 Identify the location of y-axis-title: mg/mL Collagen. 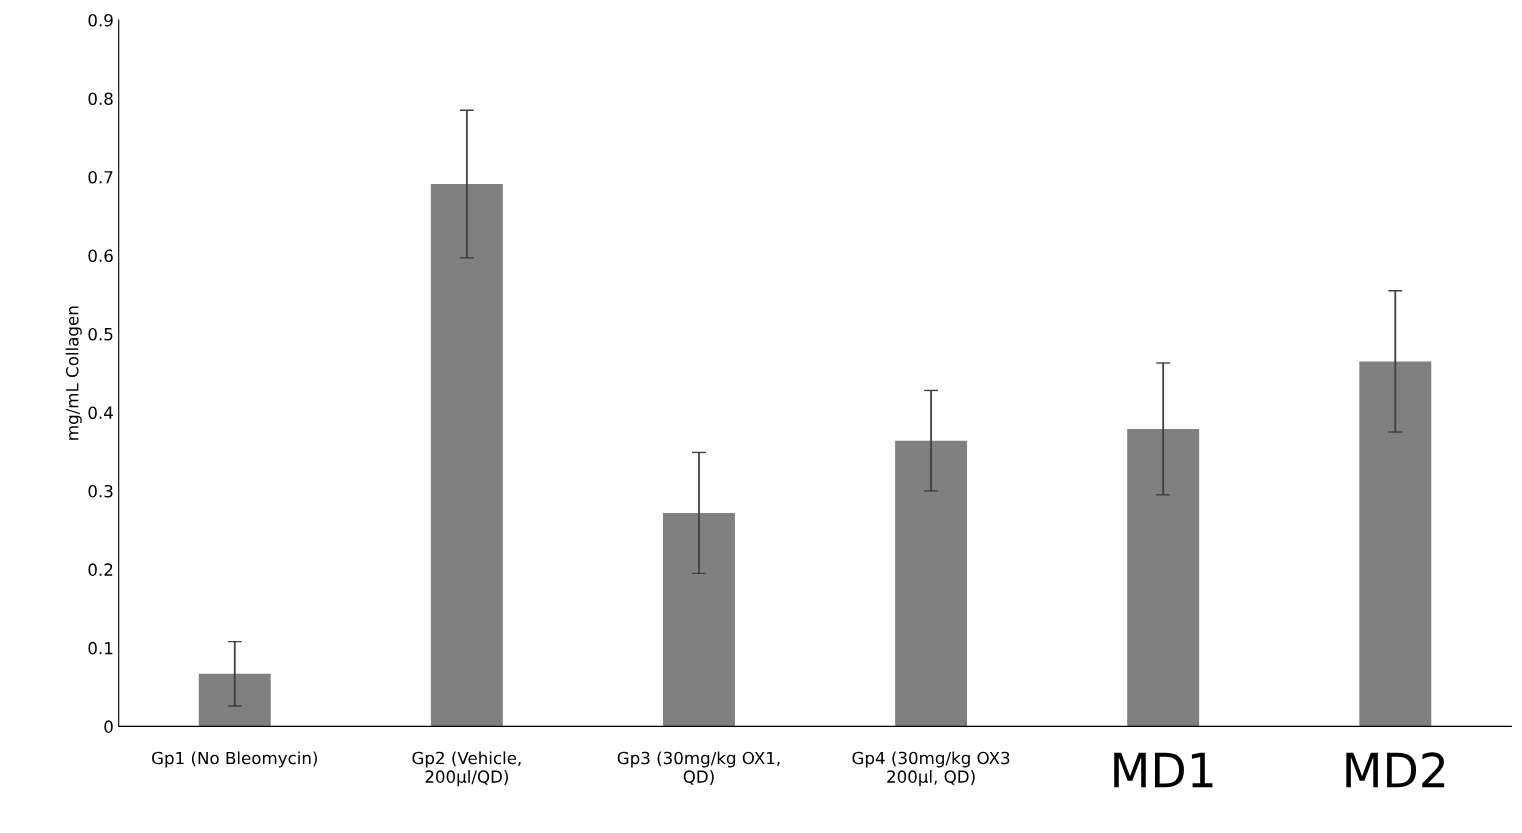
(73, 373).